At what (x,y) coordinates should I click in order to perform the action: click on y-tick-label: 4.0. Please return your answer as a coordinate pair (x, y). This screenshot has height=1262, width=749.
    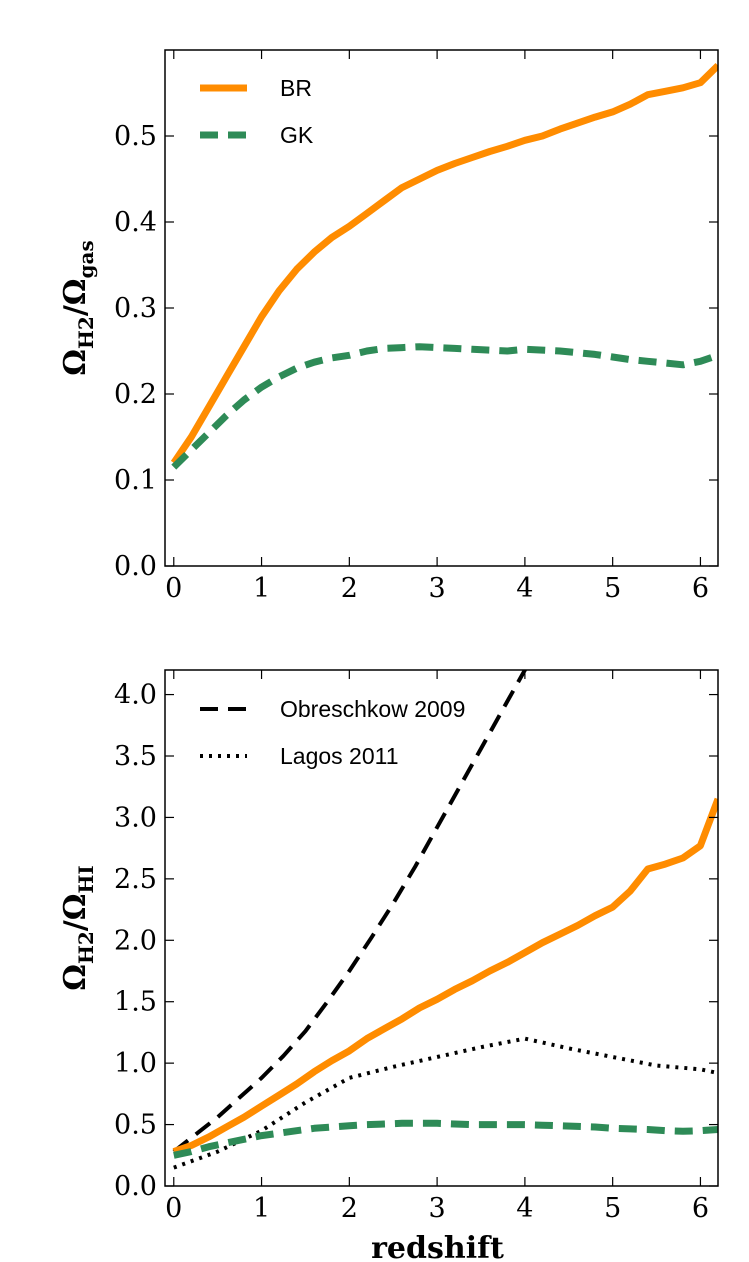
    Looking at the image, I should click on (135, 695).